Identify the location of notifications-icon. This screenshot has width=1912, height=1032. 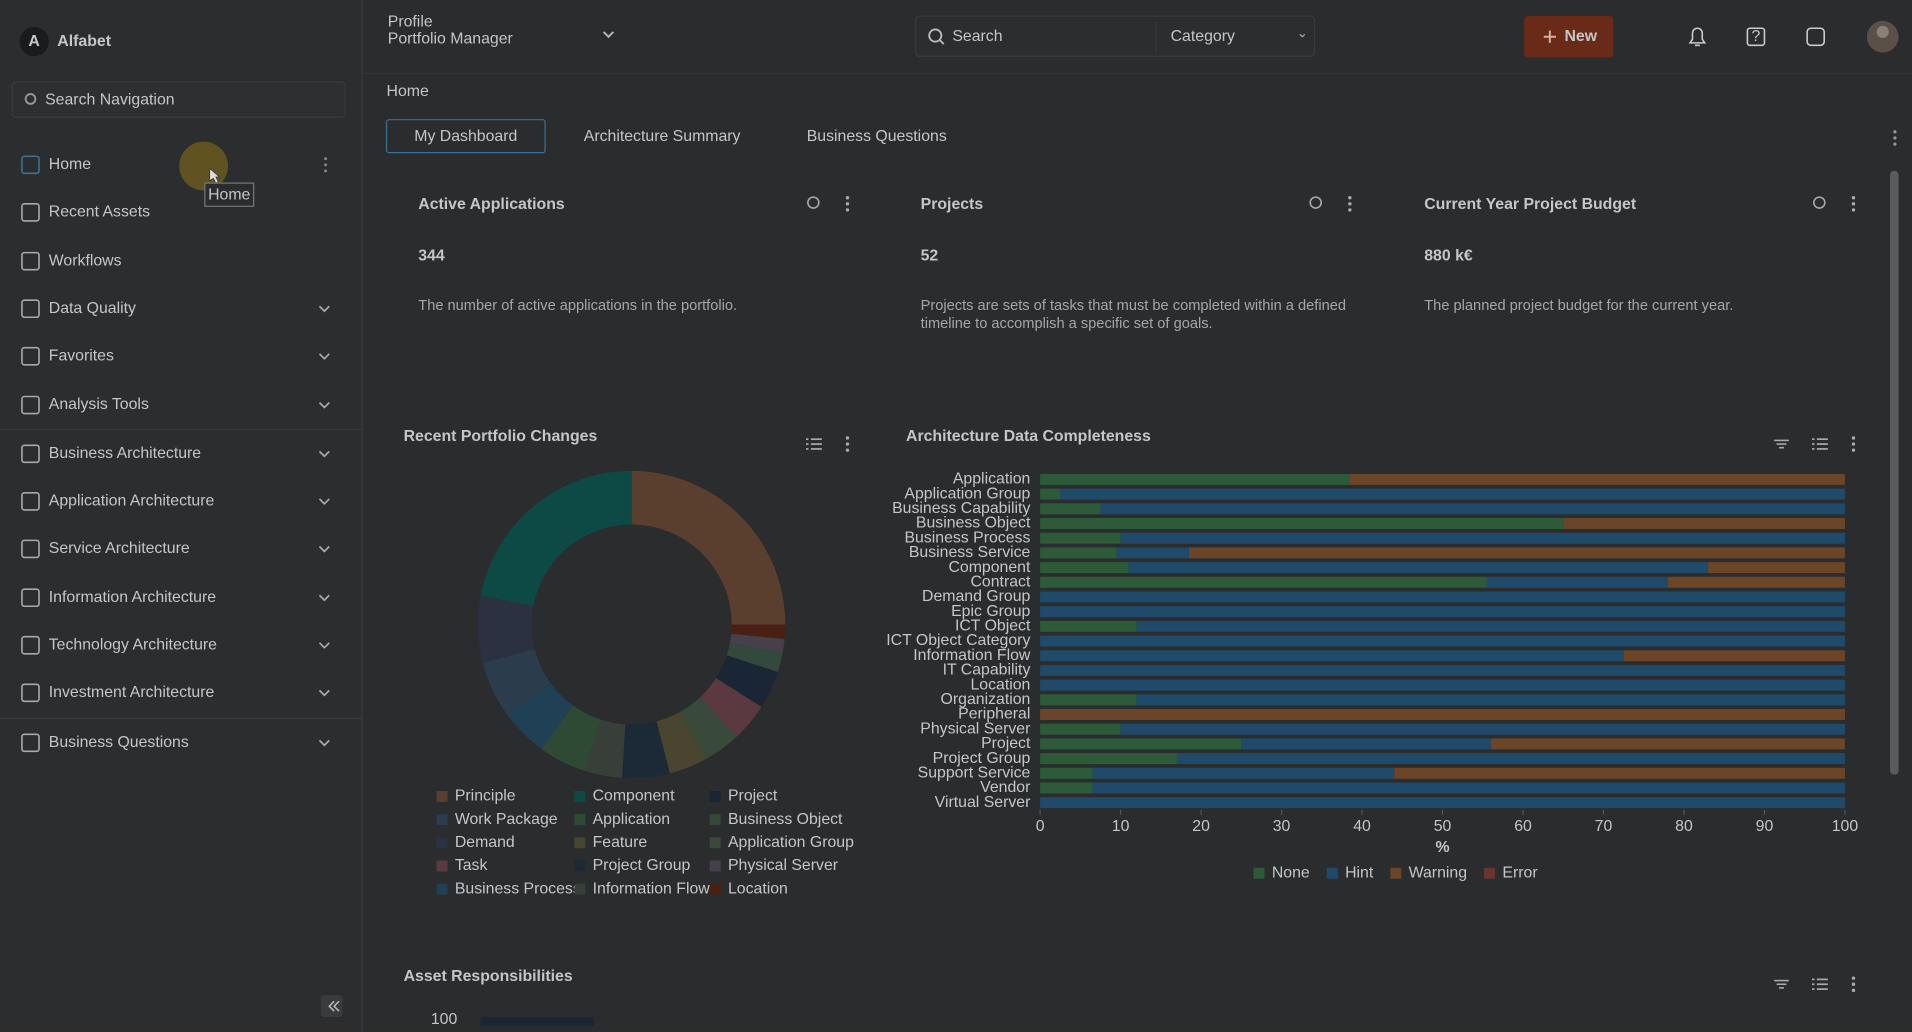
(1697, 37).